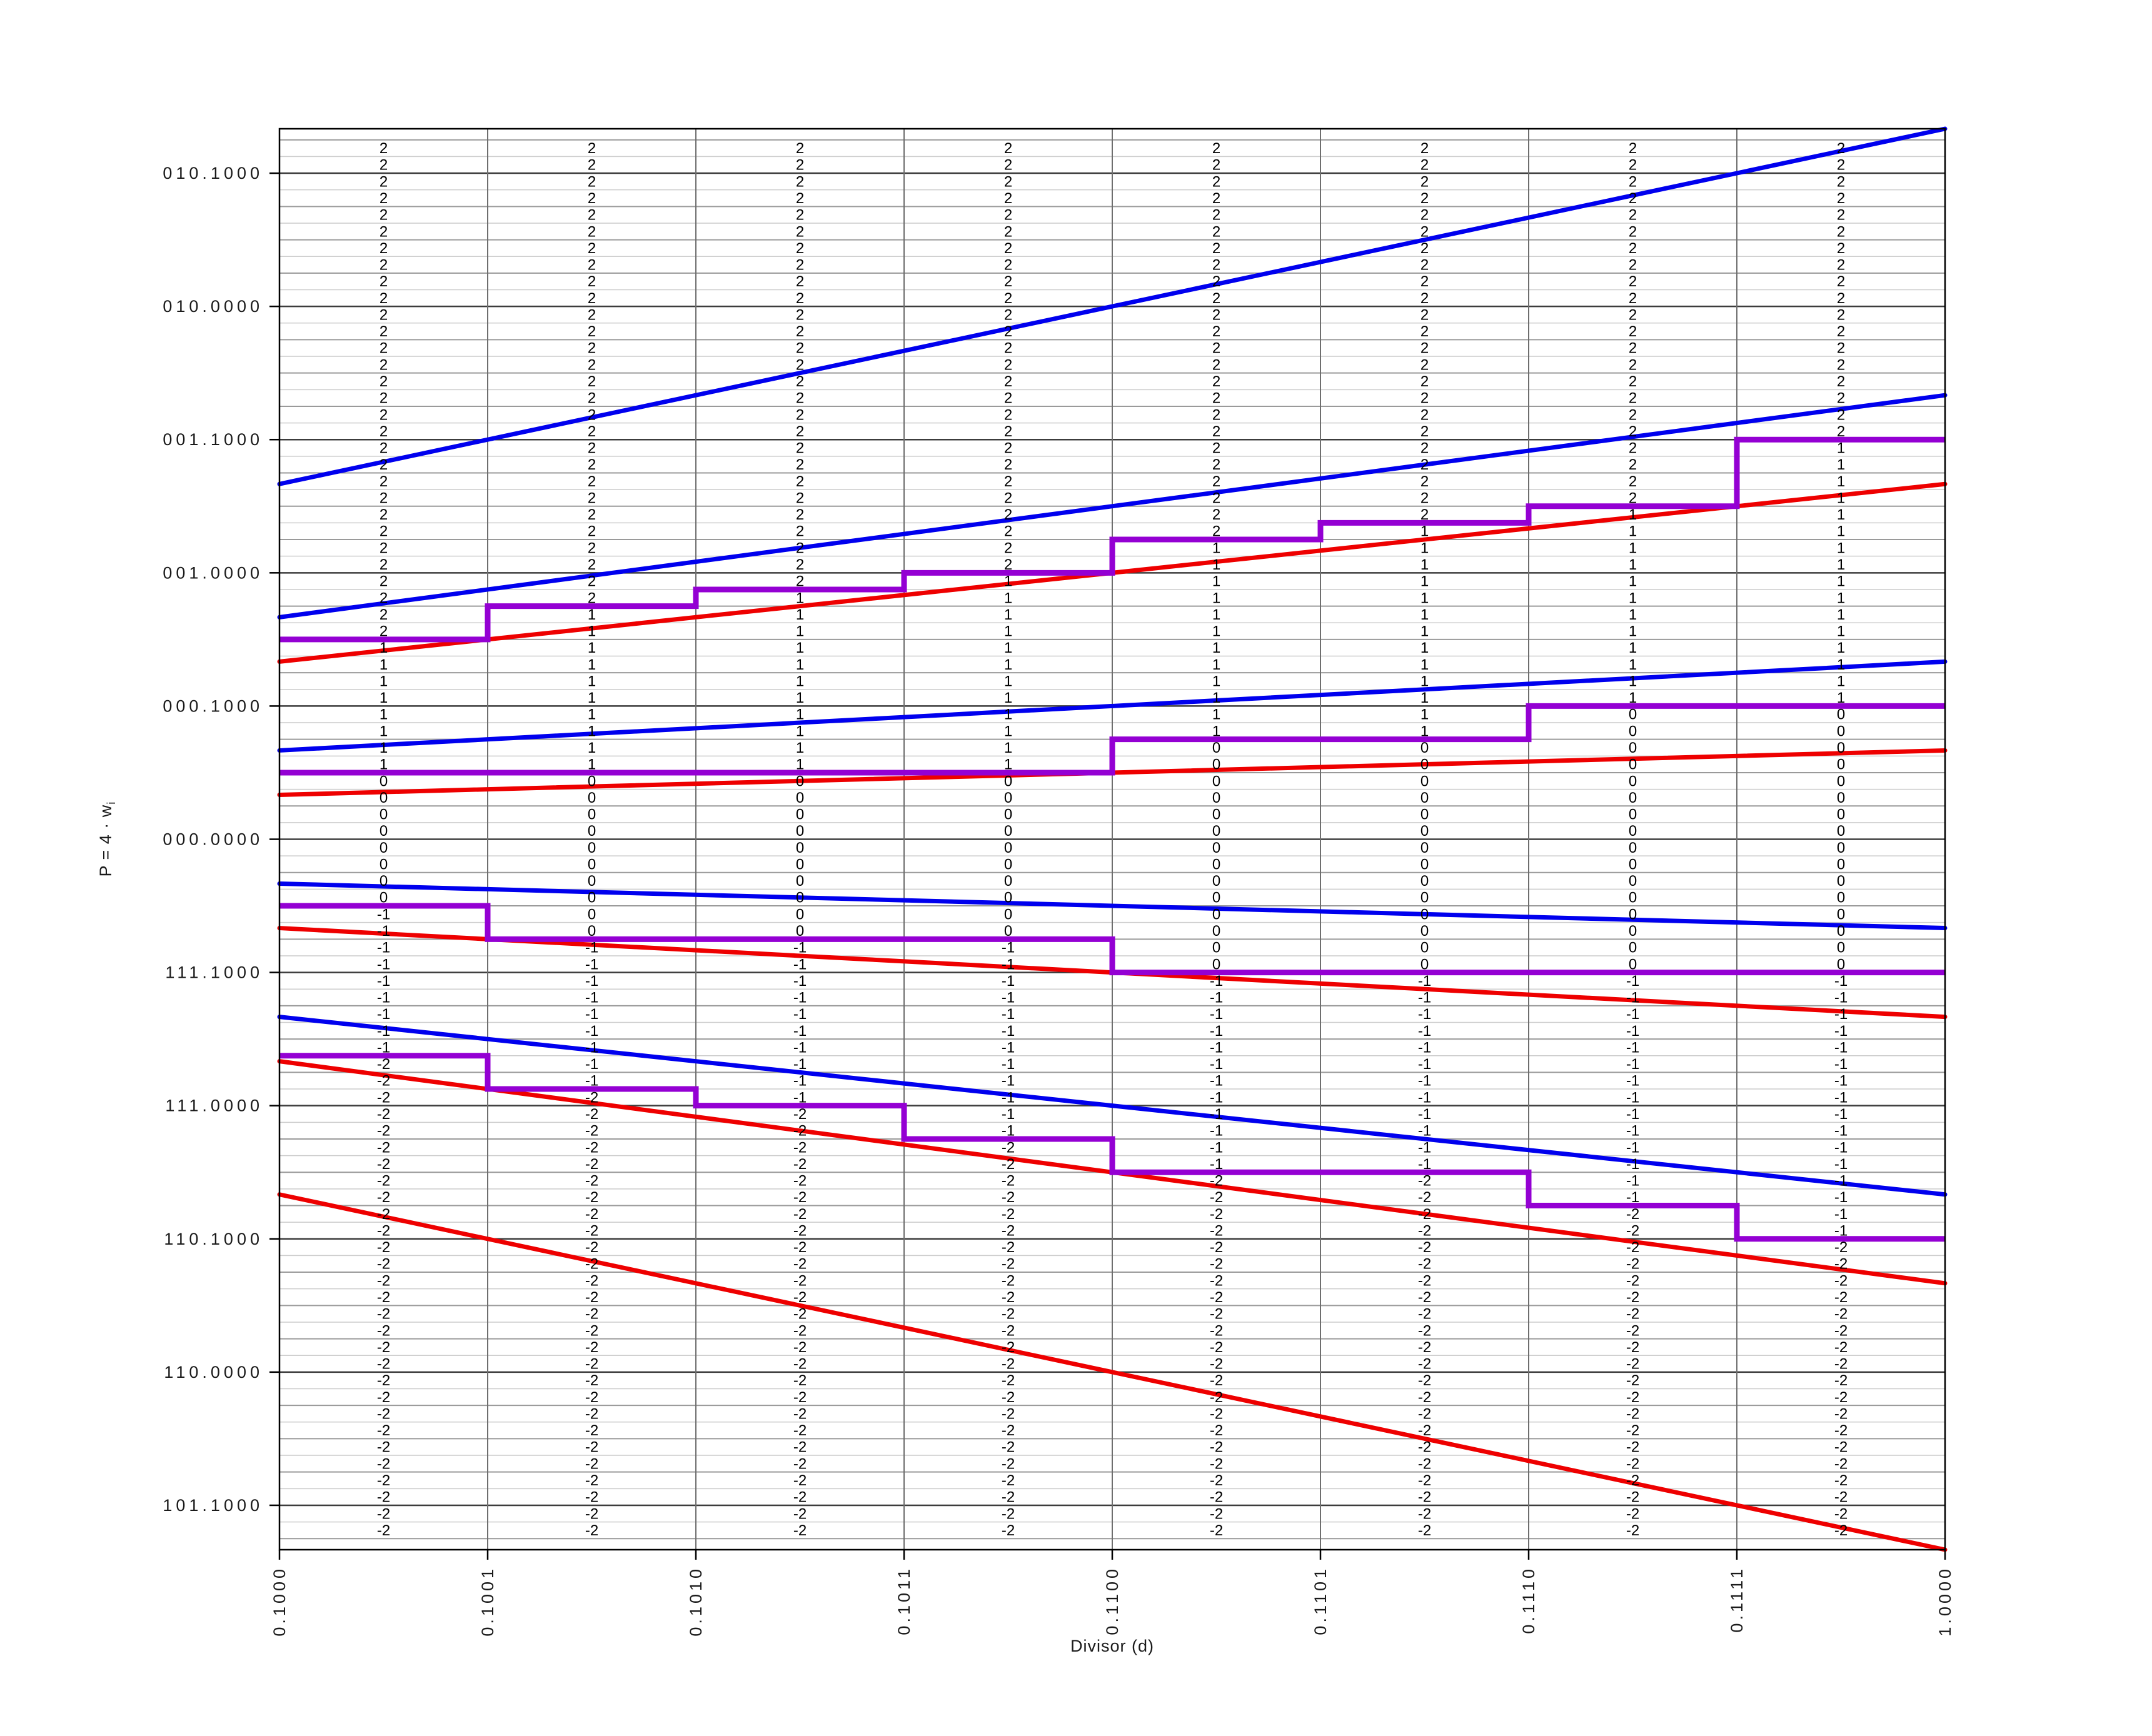 The width and height of the screenshot is (2152, 1736). What do you see at coordinates (1112, 1148) in the screenshot?
I see `staircase-m_neg1` at bounding box center [1112, 1148].